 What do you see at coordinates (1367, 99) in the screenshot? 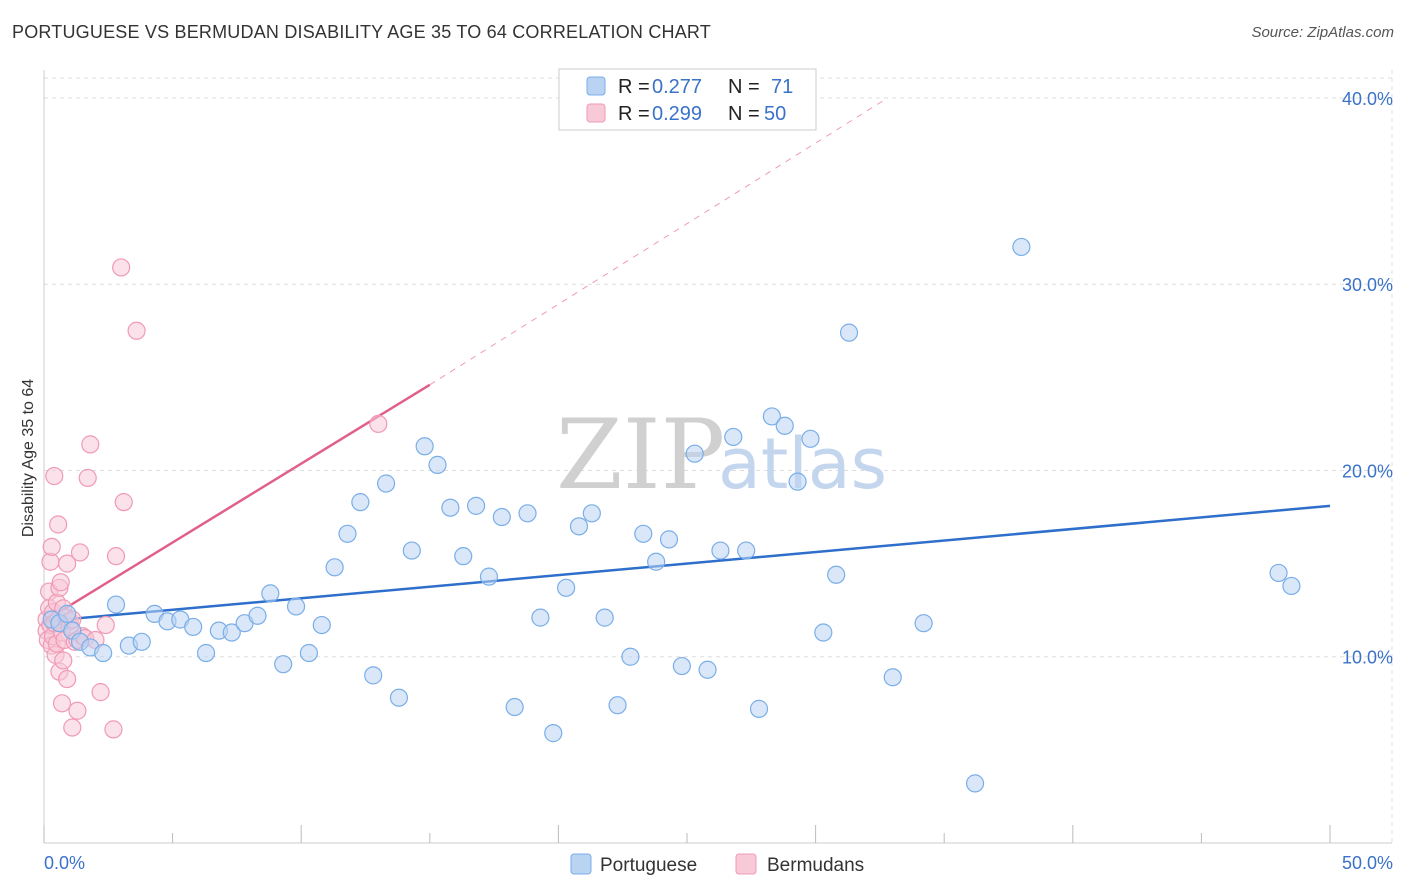
I see `y-tick-label-40: 40.0%` at bounding box center [1367, 99].